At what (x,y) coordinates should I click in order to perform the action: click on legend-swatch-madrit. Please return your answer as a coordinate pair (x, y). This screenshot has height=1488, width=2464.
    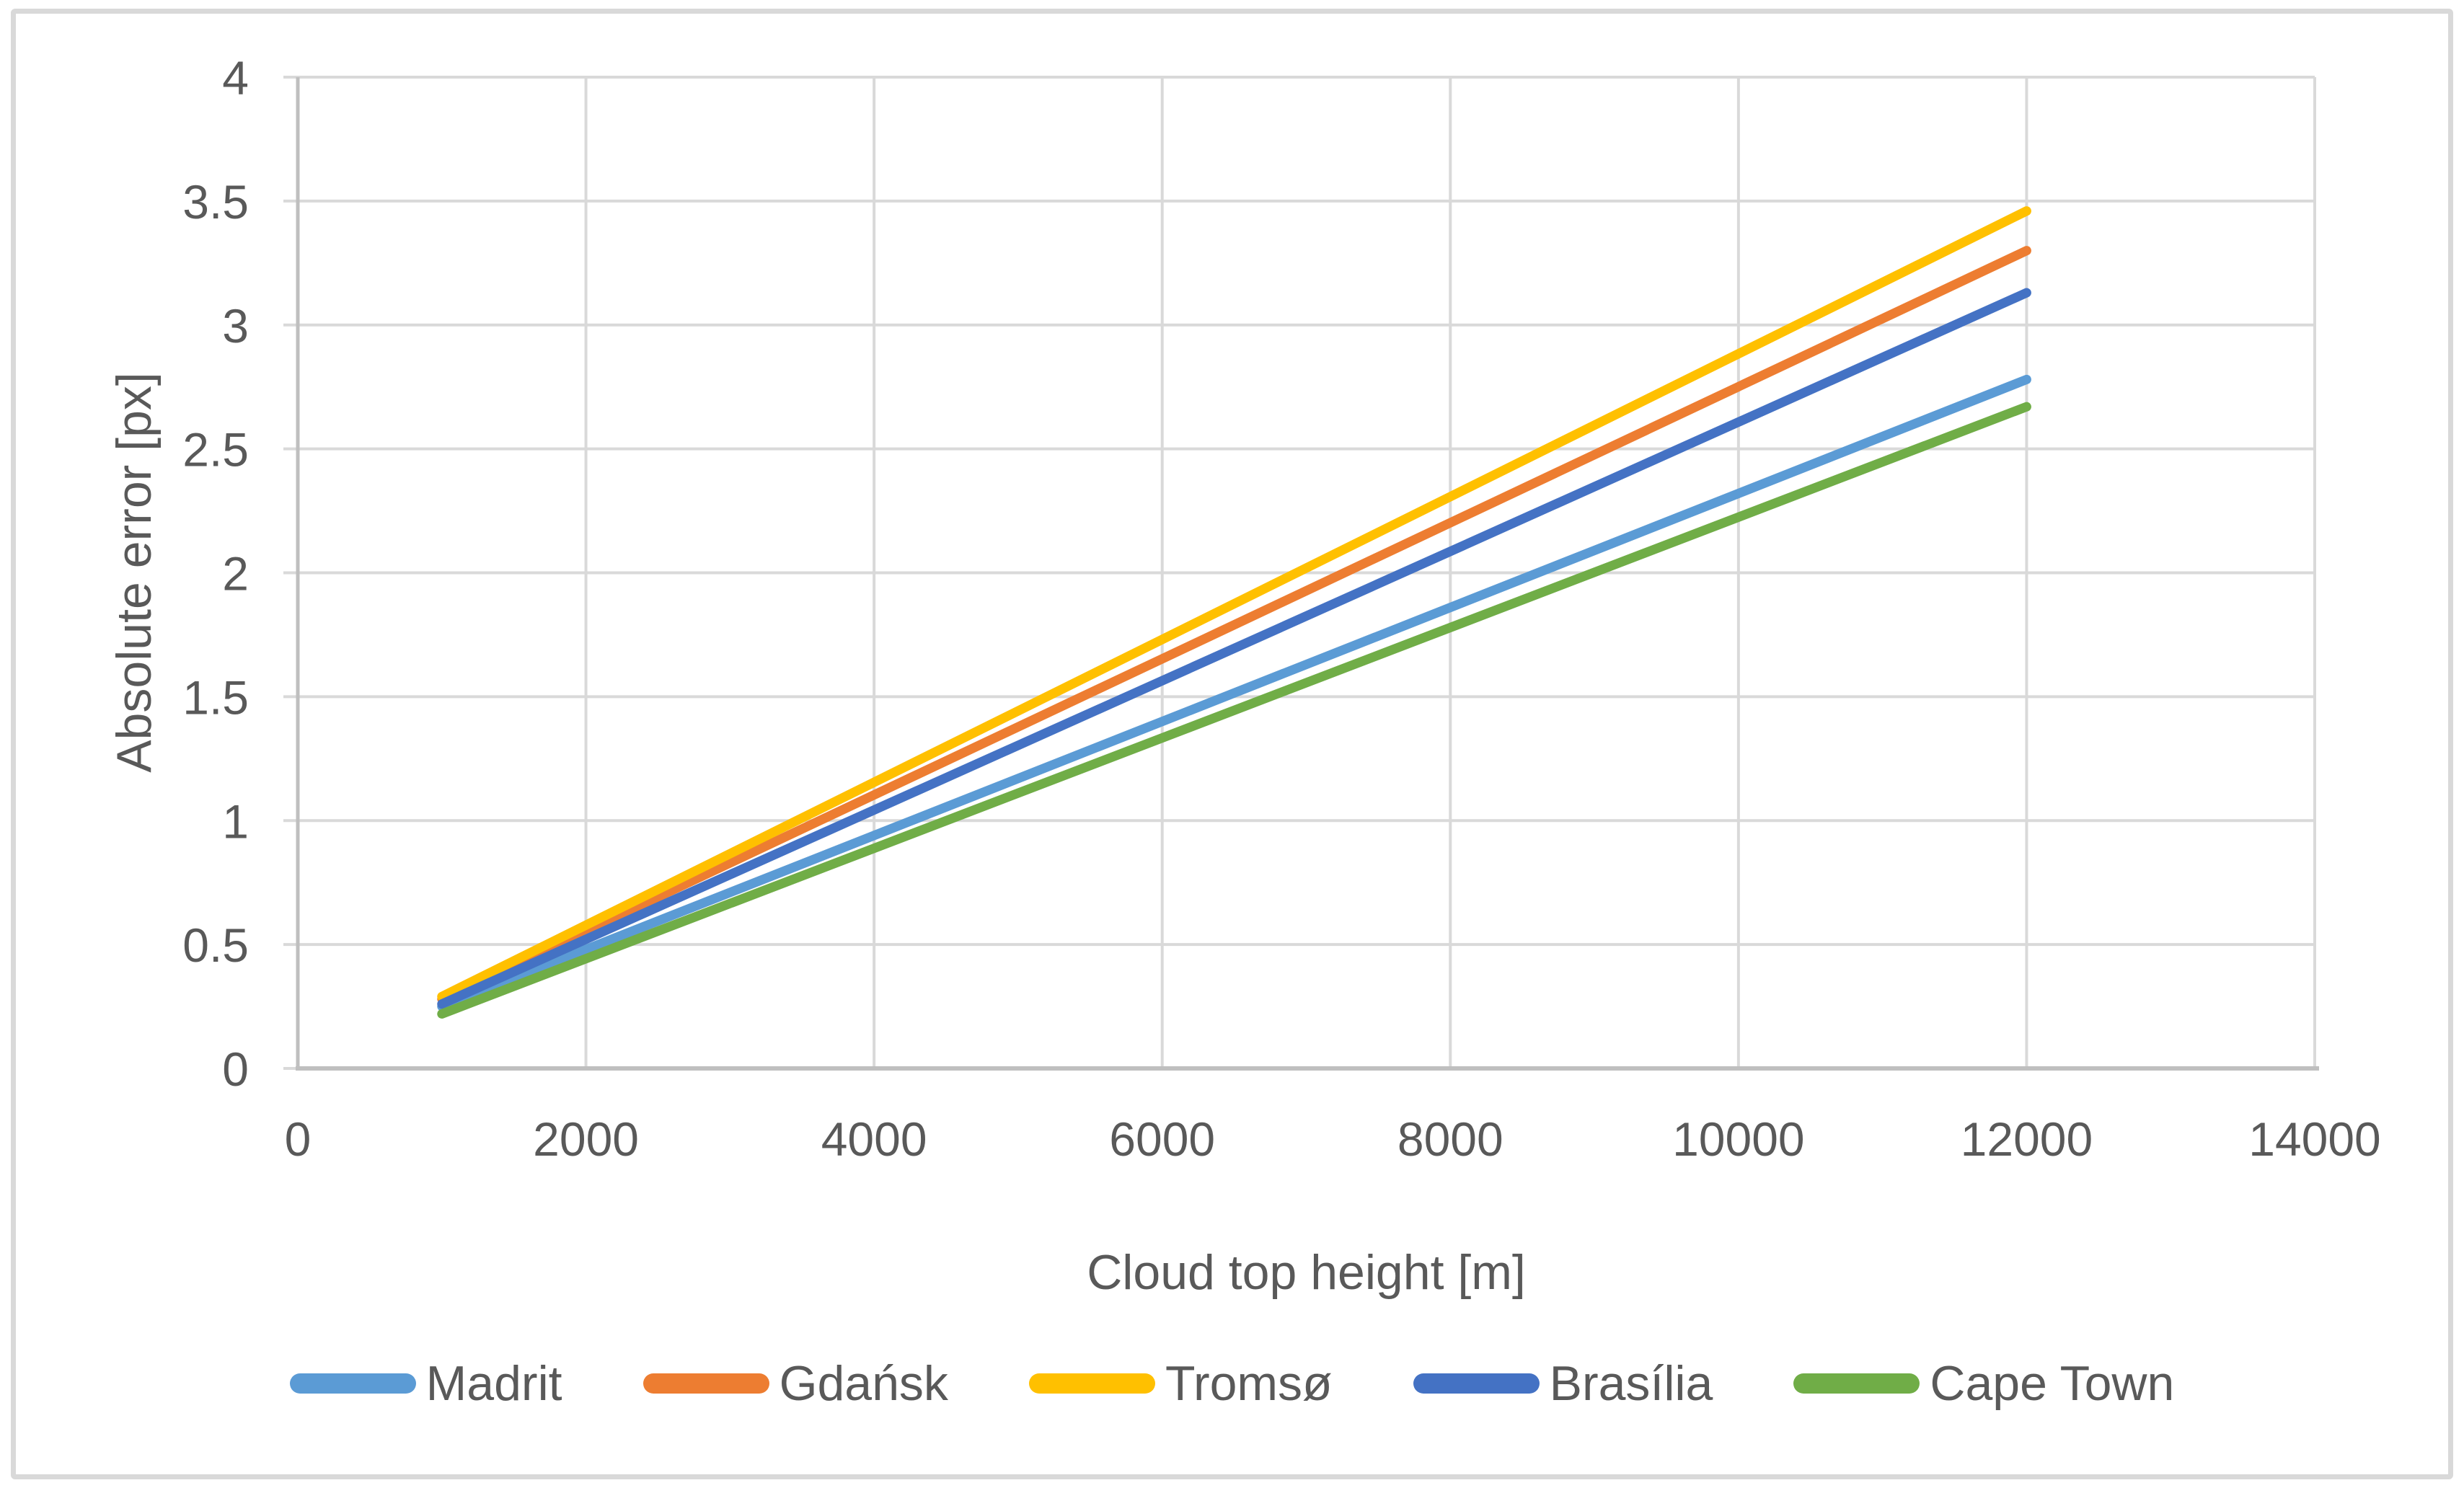
    Looking at the image, I should click on (352, 1383).